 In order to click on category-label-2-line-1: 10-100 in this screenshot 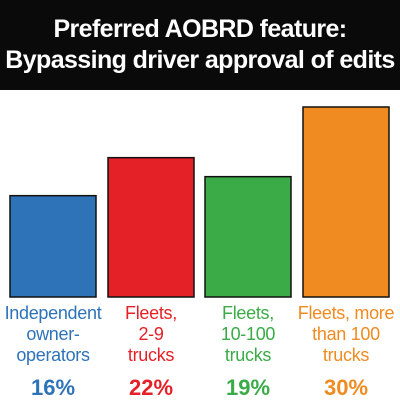, I will do `click(248, 334)`.